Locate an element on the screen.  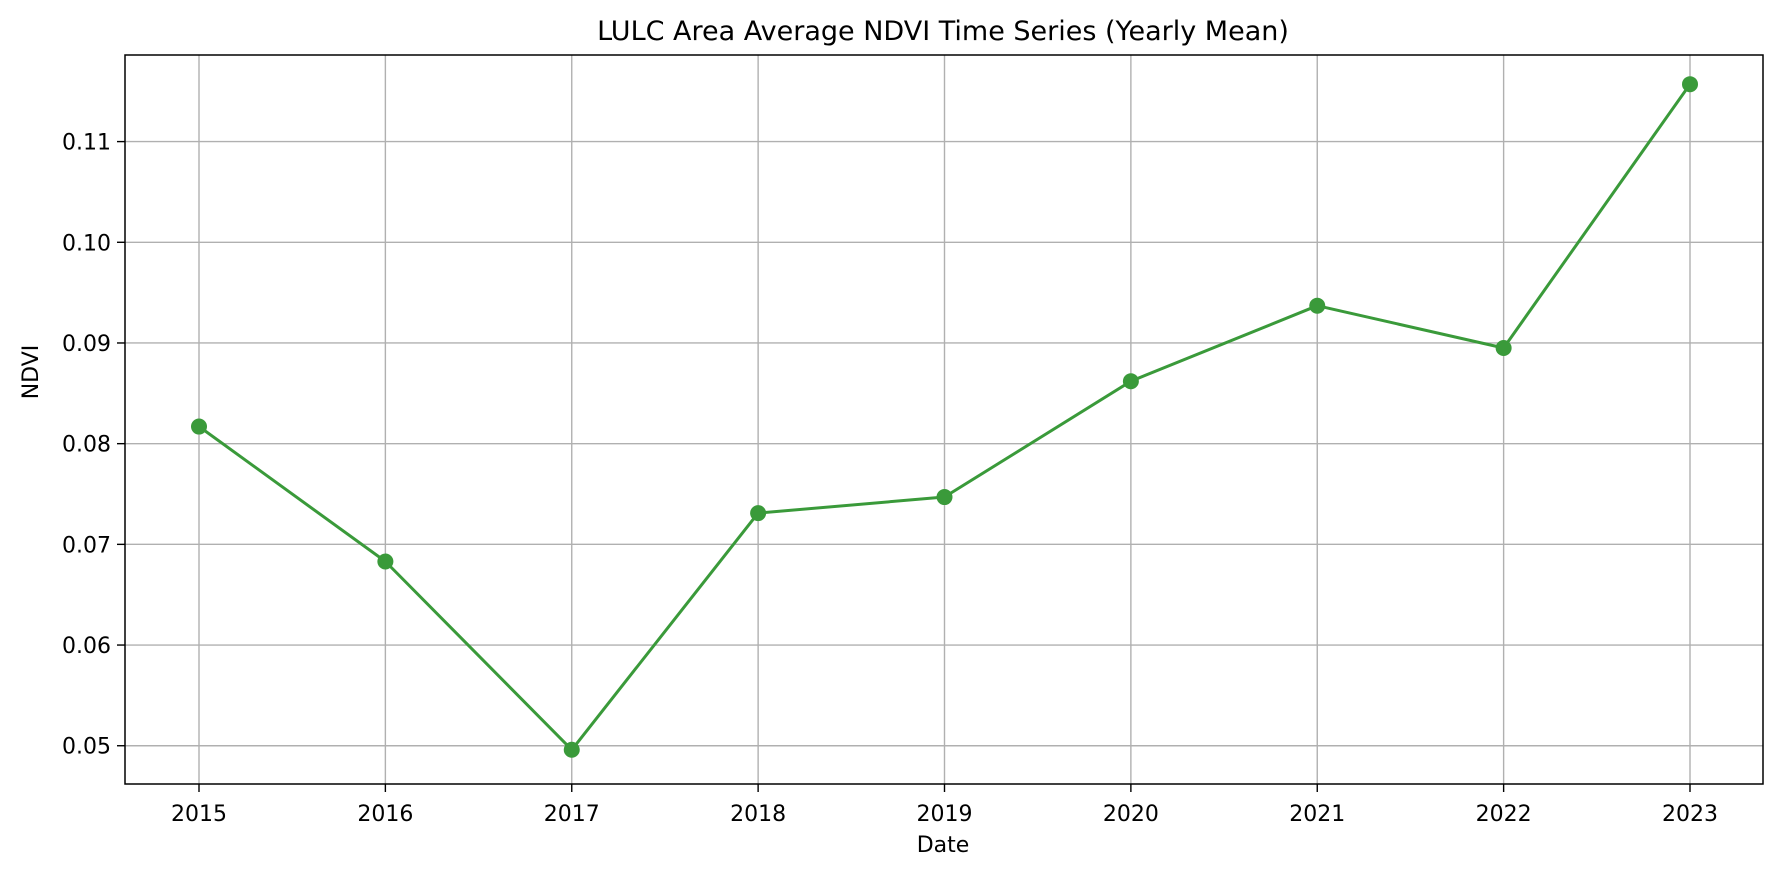
x-tick-label: 2016 is located at coordinates (385, 814).